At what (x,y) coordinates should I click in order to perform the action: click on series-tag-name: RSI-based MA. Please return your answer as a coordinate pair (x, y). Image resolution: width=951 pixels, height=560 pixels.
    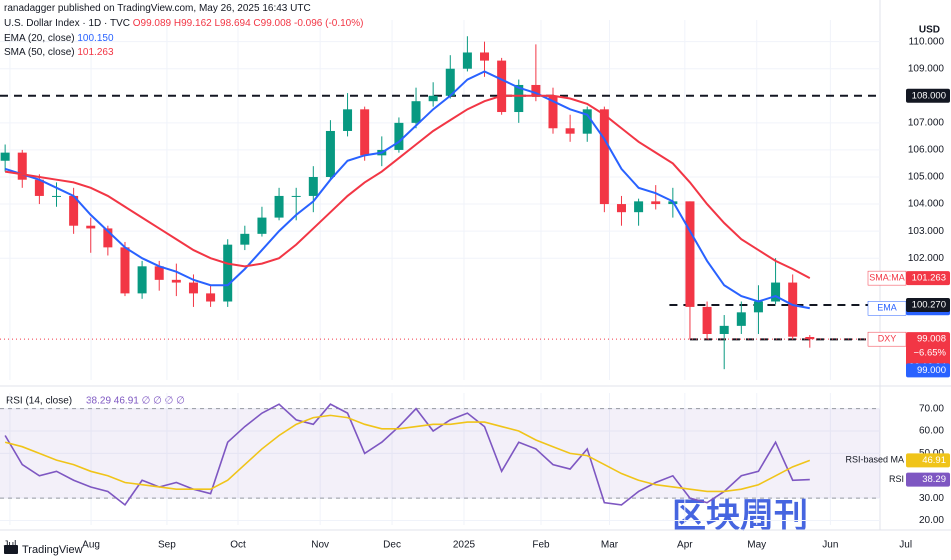
    Looking at the image, I should click on (874, 460).